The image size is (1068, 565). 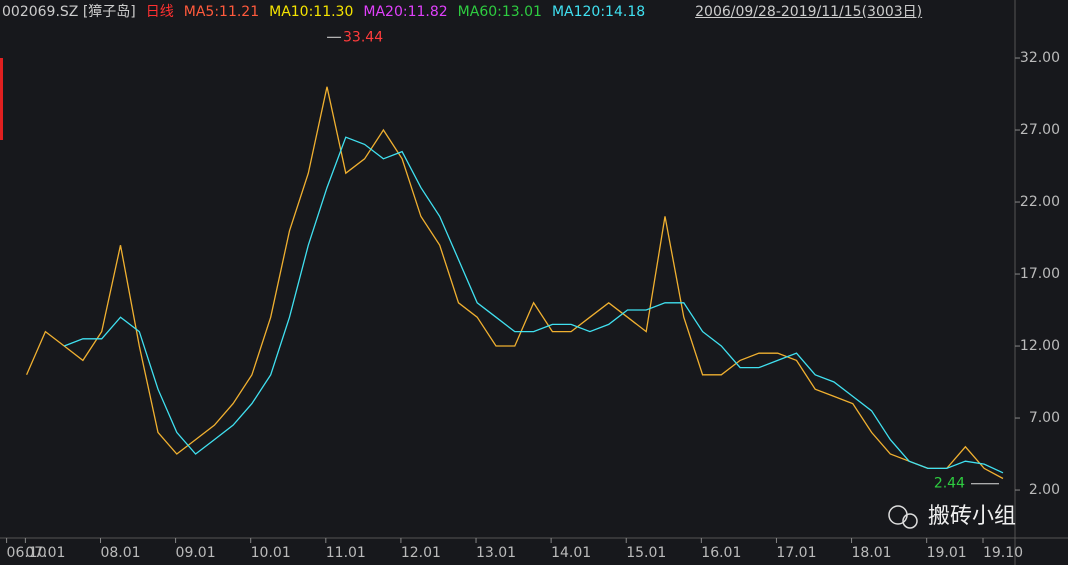 I want to click on x-tick-label: 06.10, so click(x=27, y=553).